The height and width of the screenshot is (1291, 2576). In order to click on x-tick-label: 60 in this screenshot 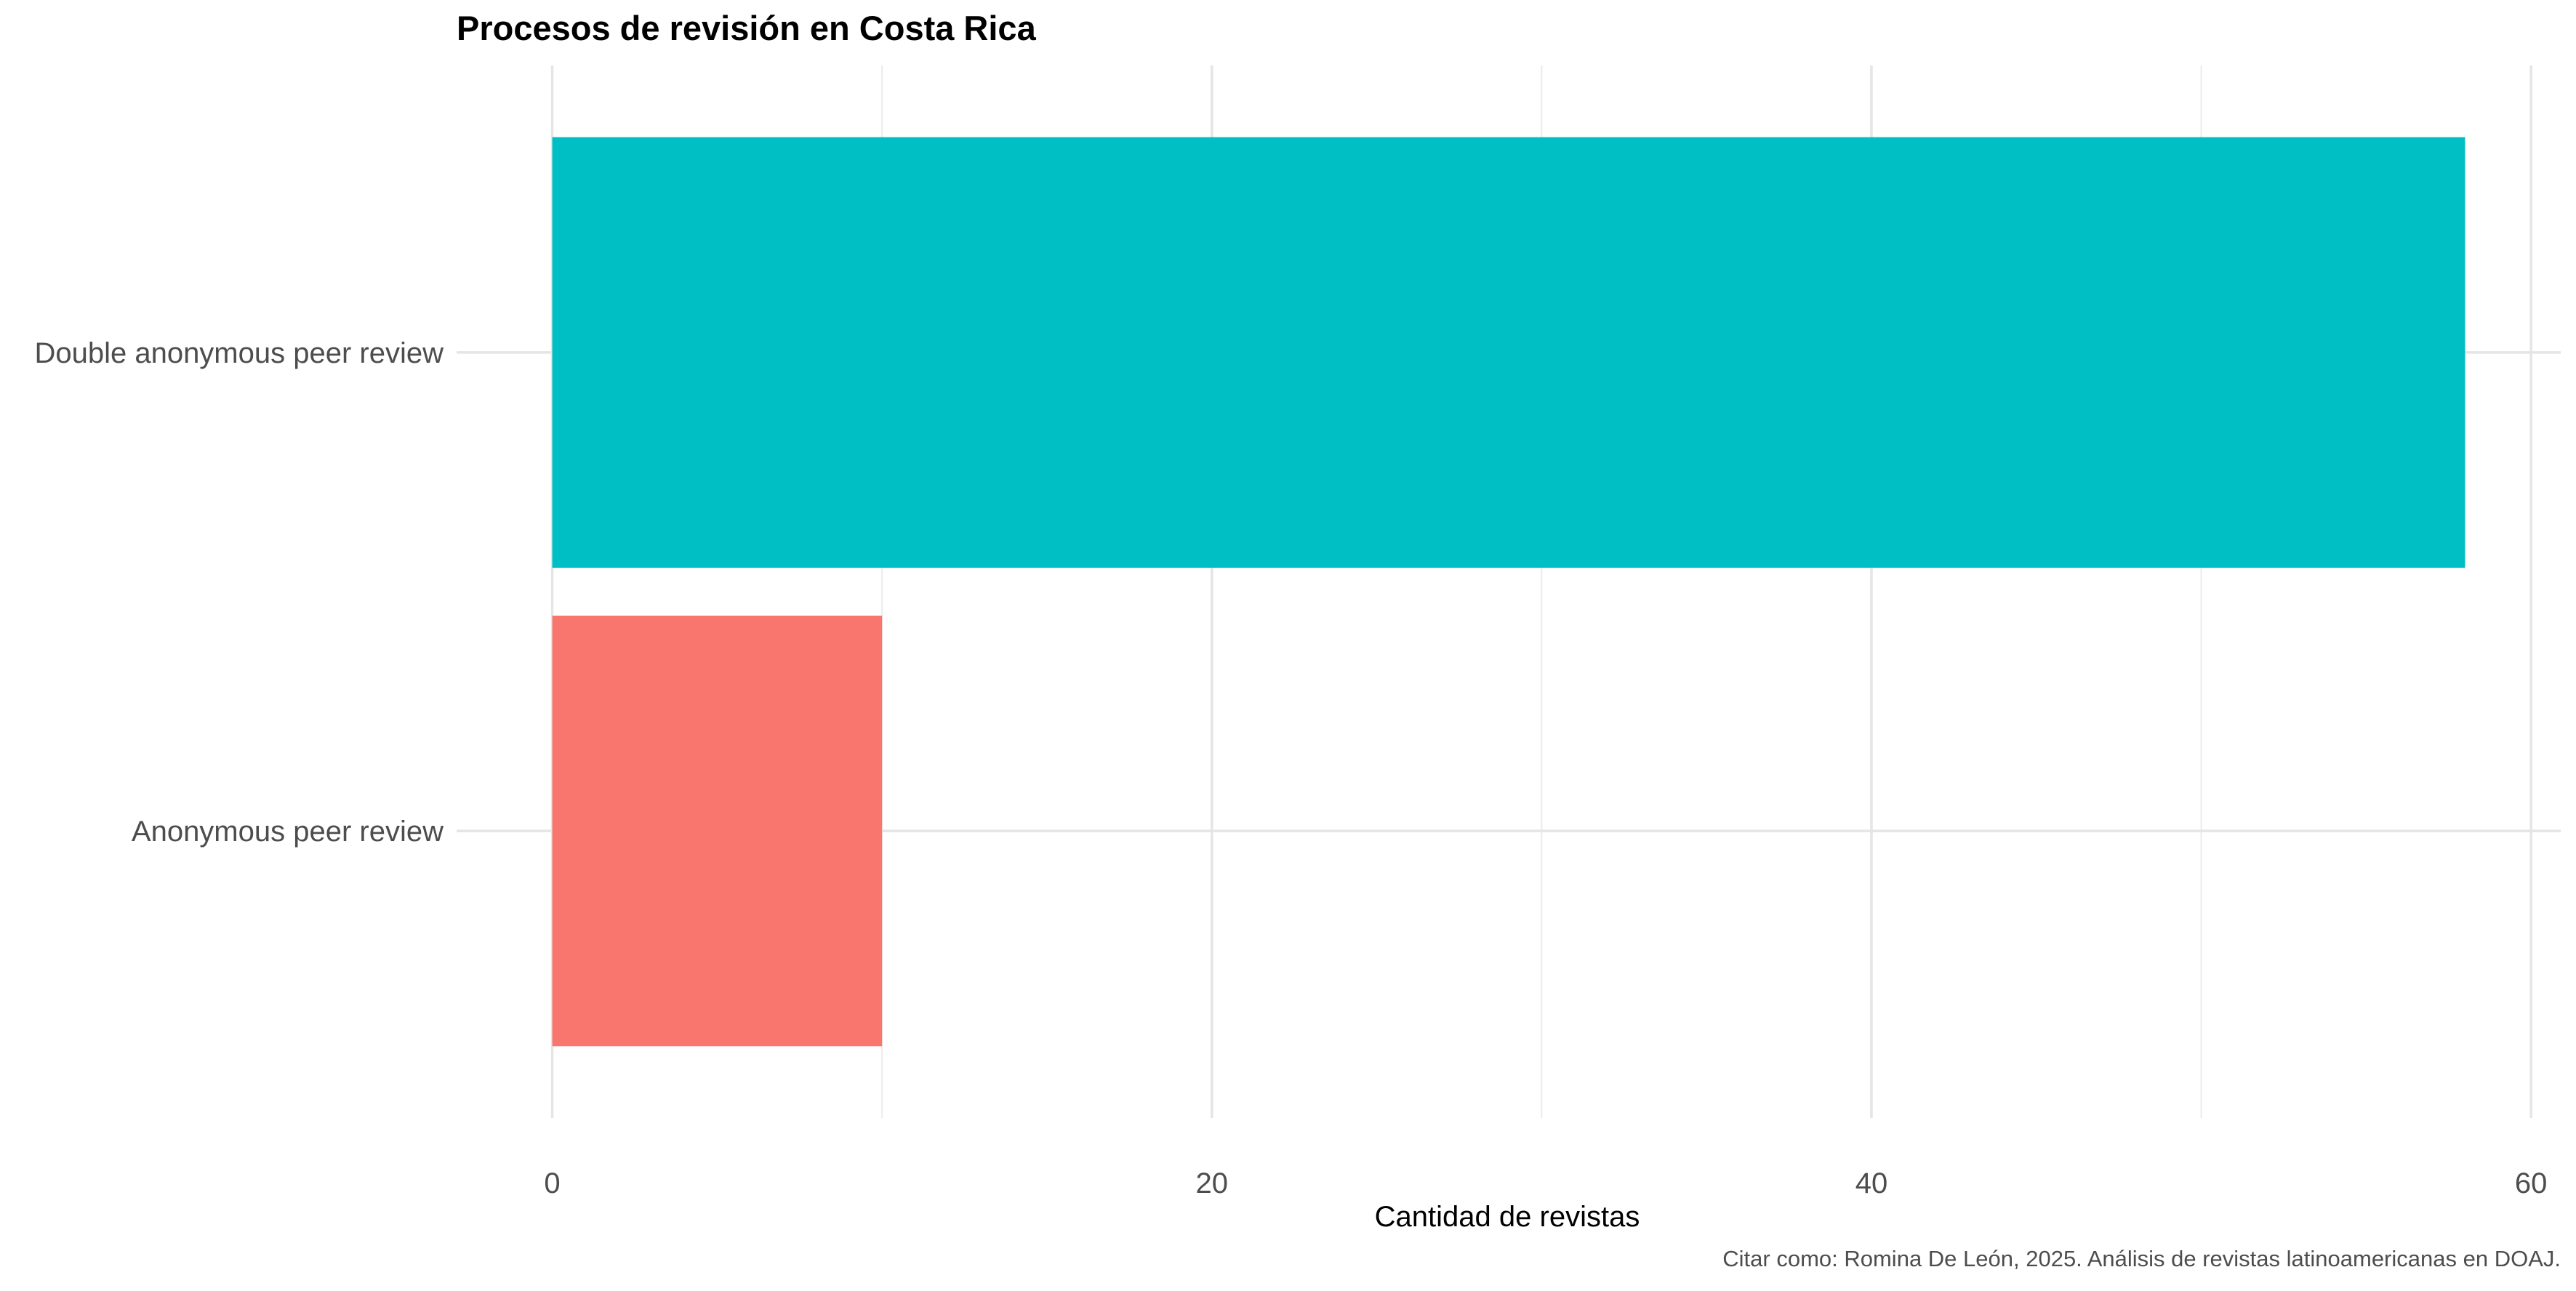, I will do `click(2531, 1183)`.